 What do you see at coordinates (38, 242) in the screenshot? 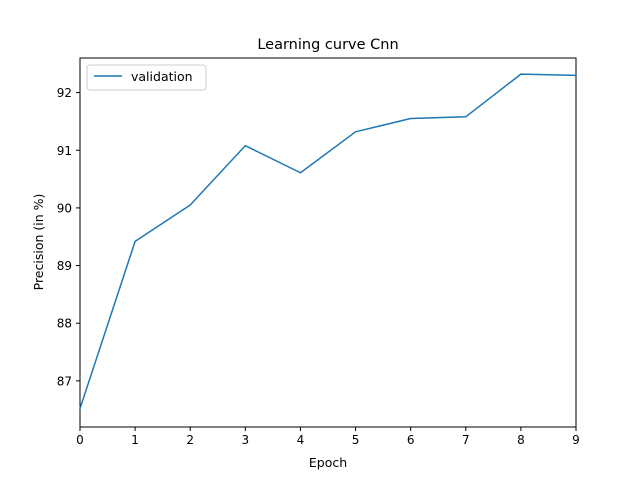
I see `y-axis-label: Precision (in %)` at bounding box center [38, 242].